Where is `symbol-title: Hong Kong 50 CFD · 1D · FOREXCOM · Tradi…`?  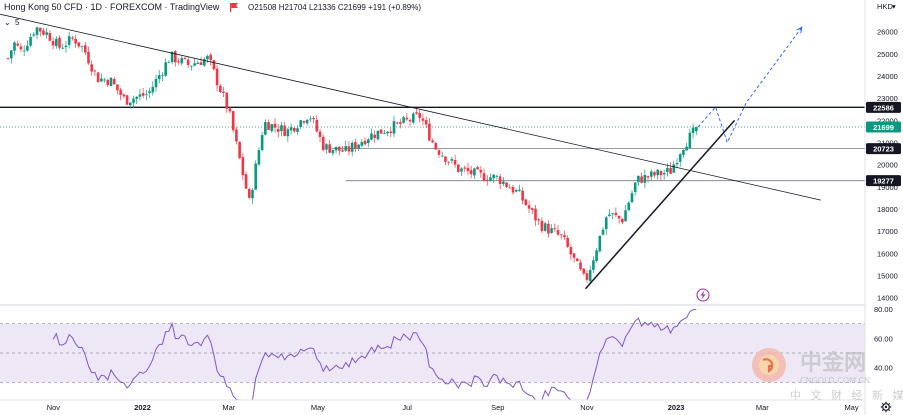
symbol-title: Hong Kong 50 CFD · 1D · FOREXCOM · Tradi… is located at coordinates (112, 7).